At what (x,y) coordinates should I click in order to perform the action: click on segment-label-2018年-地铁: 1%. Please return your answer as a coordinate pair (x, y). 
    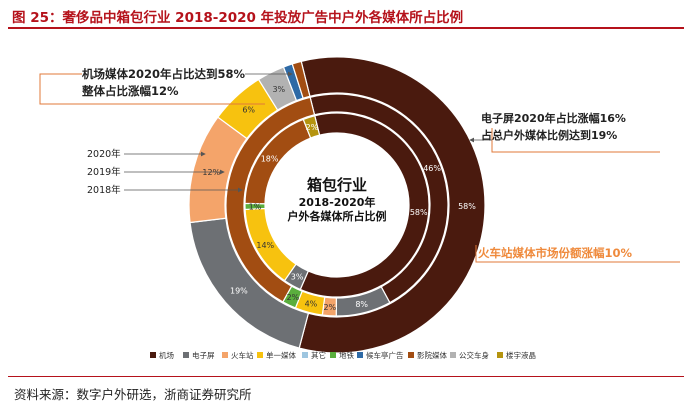
    Looking at the image, I should click on (255, 206).